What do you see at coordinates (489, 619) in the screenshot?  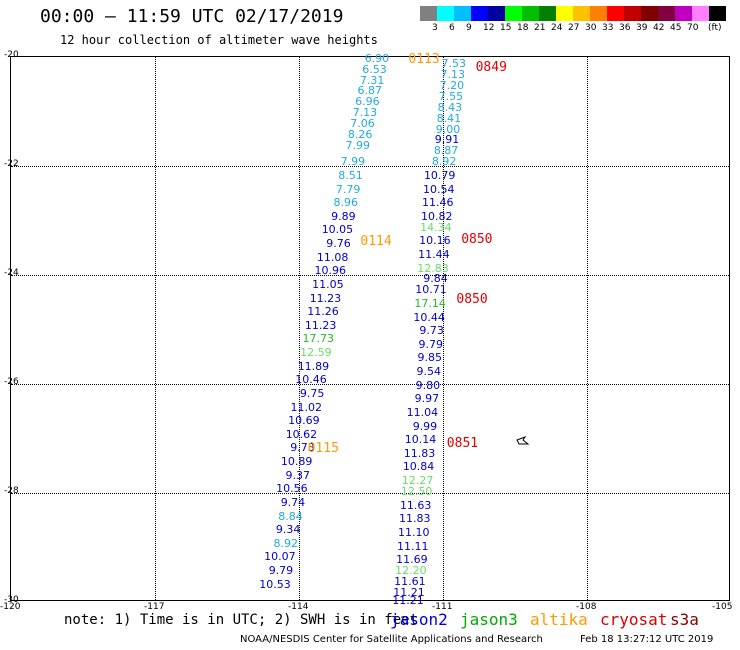 I see `satellite-legend-jason3: jason3` at bounding box center [489, 619].